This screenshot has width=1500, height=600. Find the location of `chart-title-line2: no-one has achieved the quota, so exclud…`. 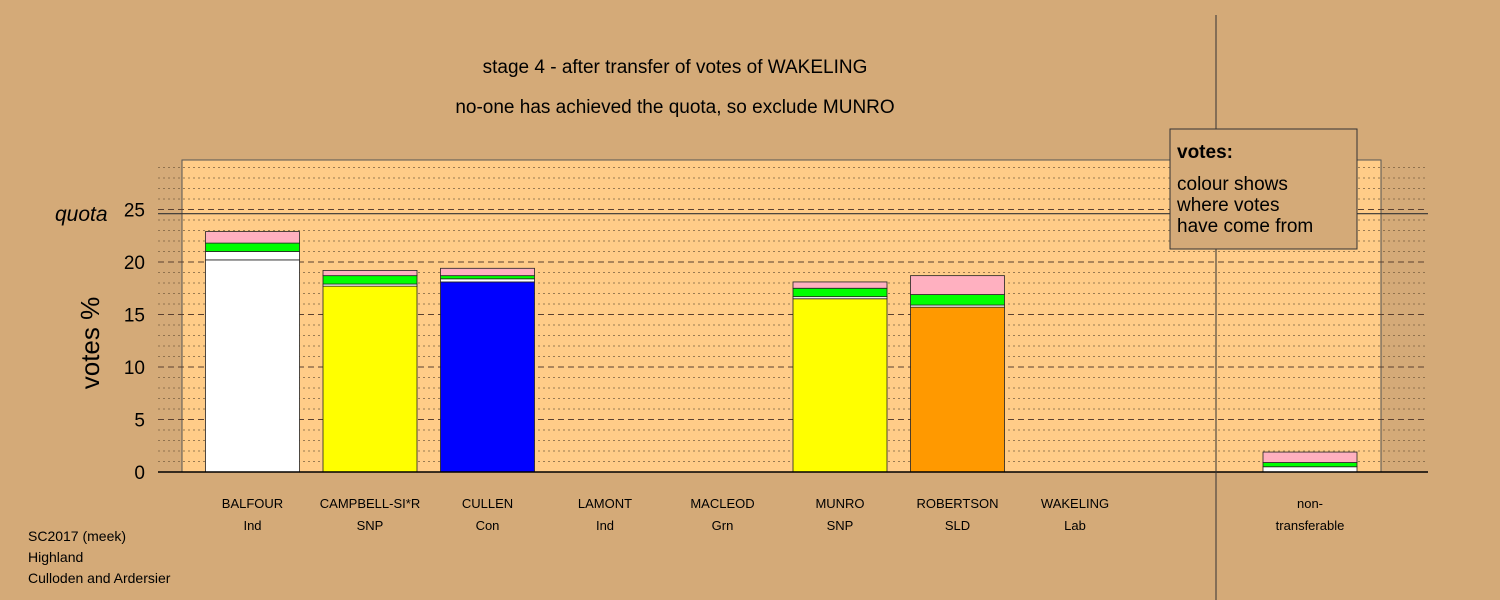

chart-title-line2: no-one has achieved the quota, so exclud… is located at coordinates (674, 107).